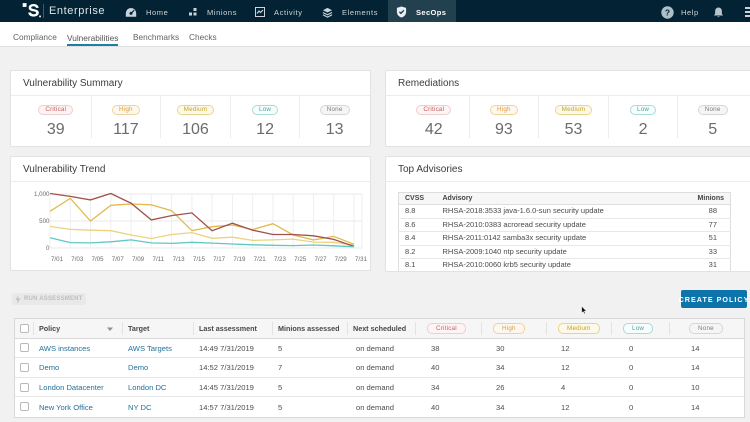 This screenshot has height=422, width=750. What do you see at coordinates (280, 259) in the screenshot?
I see `svg-text: 7/23` at bounding box center [280, 259].